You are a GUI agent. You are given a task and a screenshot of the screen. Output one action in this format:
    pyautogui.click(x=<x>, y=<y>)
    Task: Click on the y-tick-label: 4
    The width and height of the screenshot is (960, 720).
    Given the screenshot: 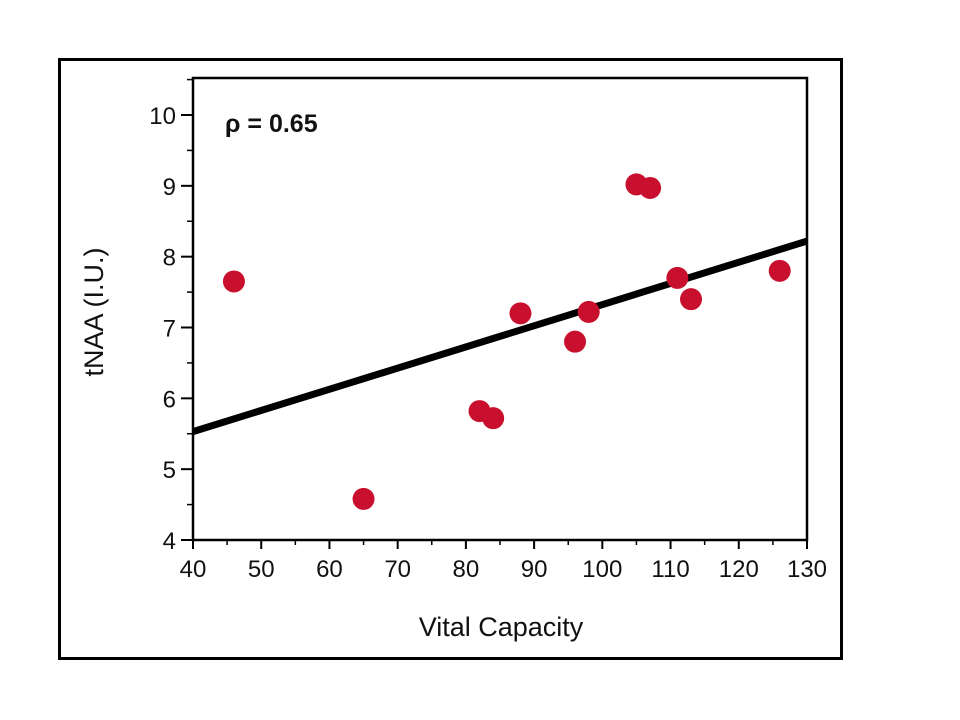 What is the action you would take?
    pyautogui.click(x=169, y=541)
    